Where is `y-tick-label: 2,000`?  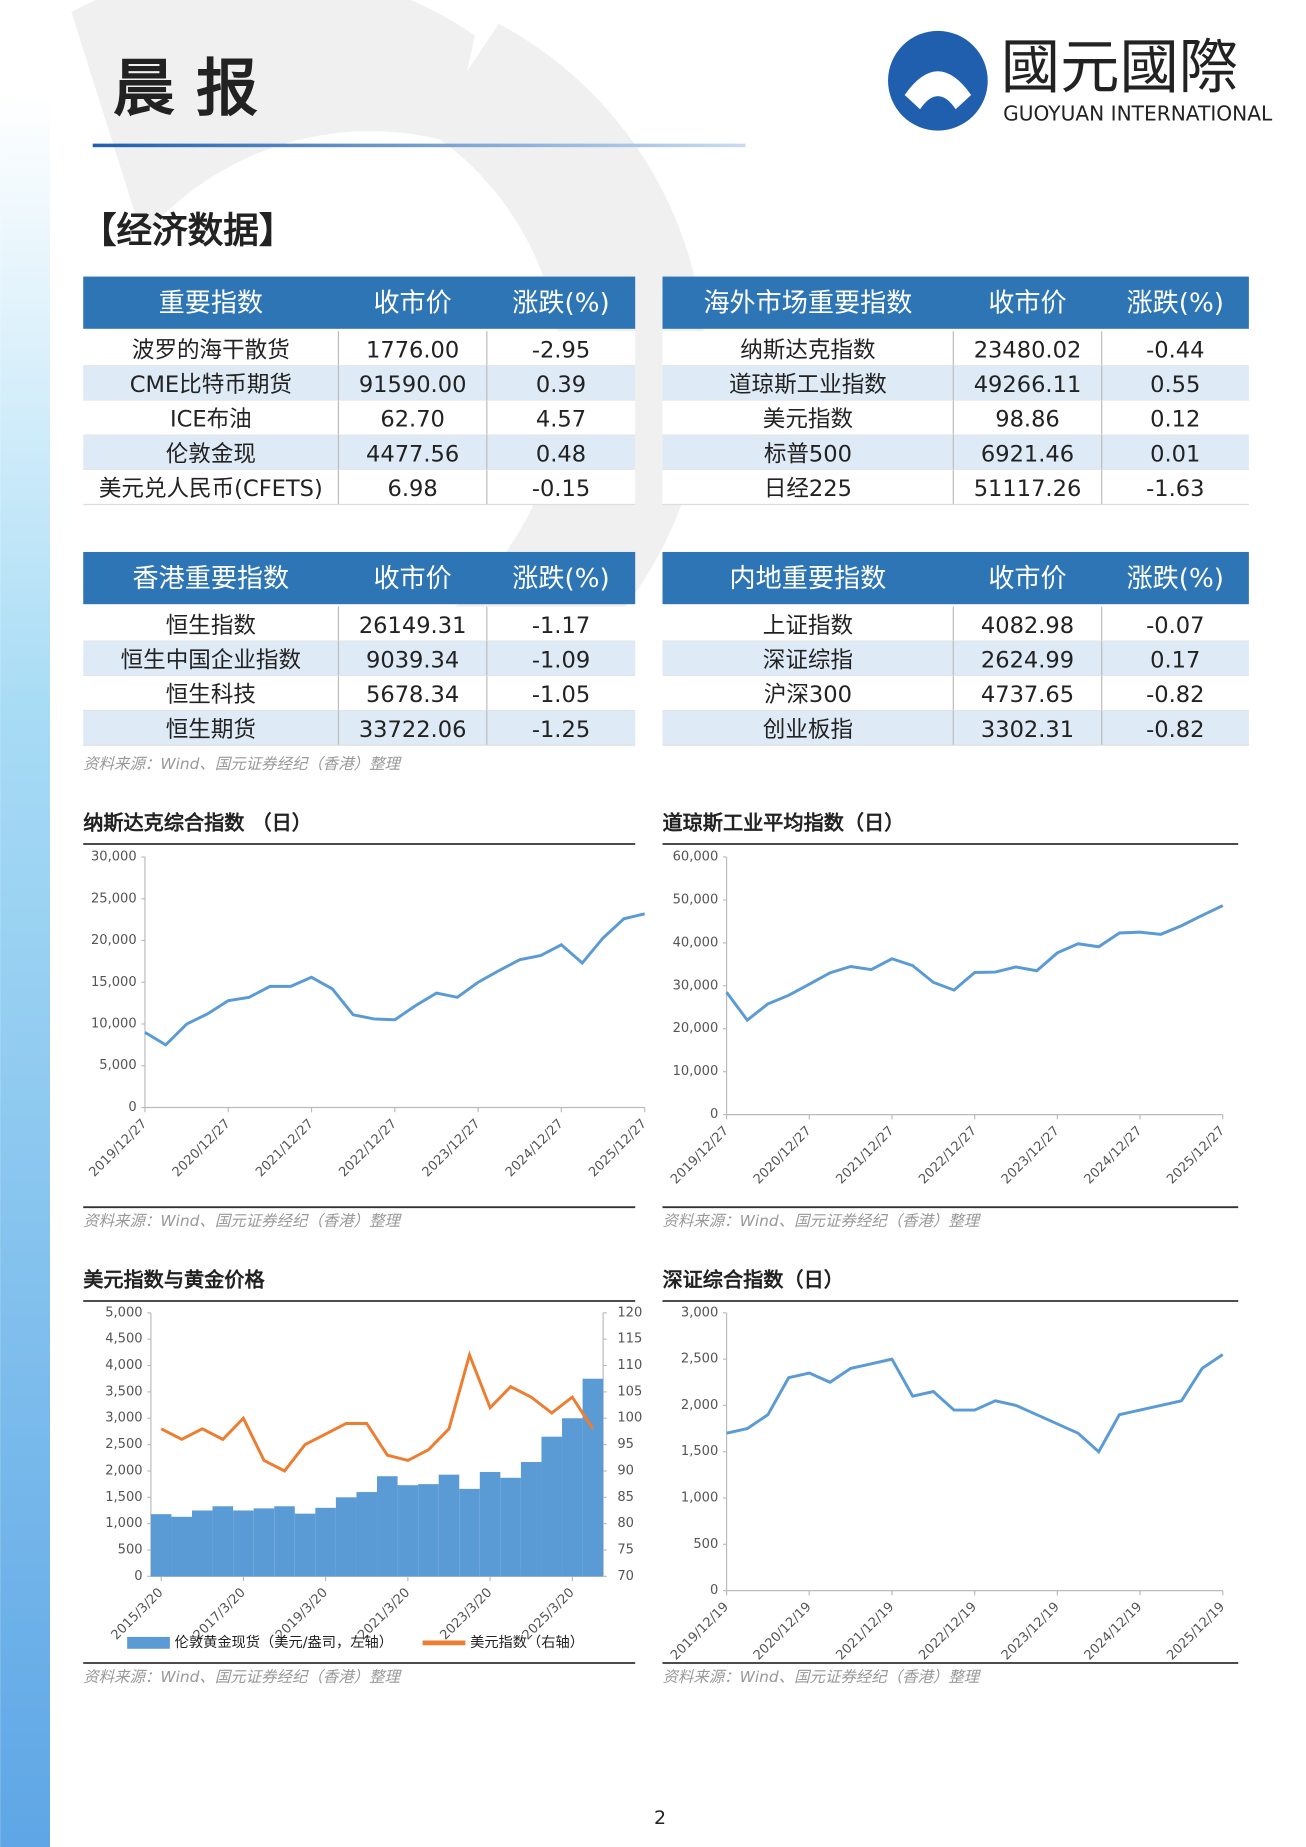 y-tick-label: 2,000 is located at coordinates (123, 1470).